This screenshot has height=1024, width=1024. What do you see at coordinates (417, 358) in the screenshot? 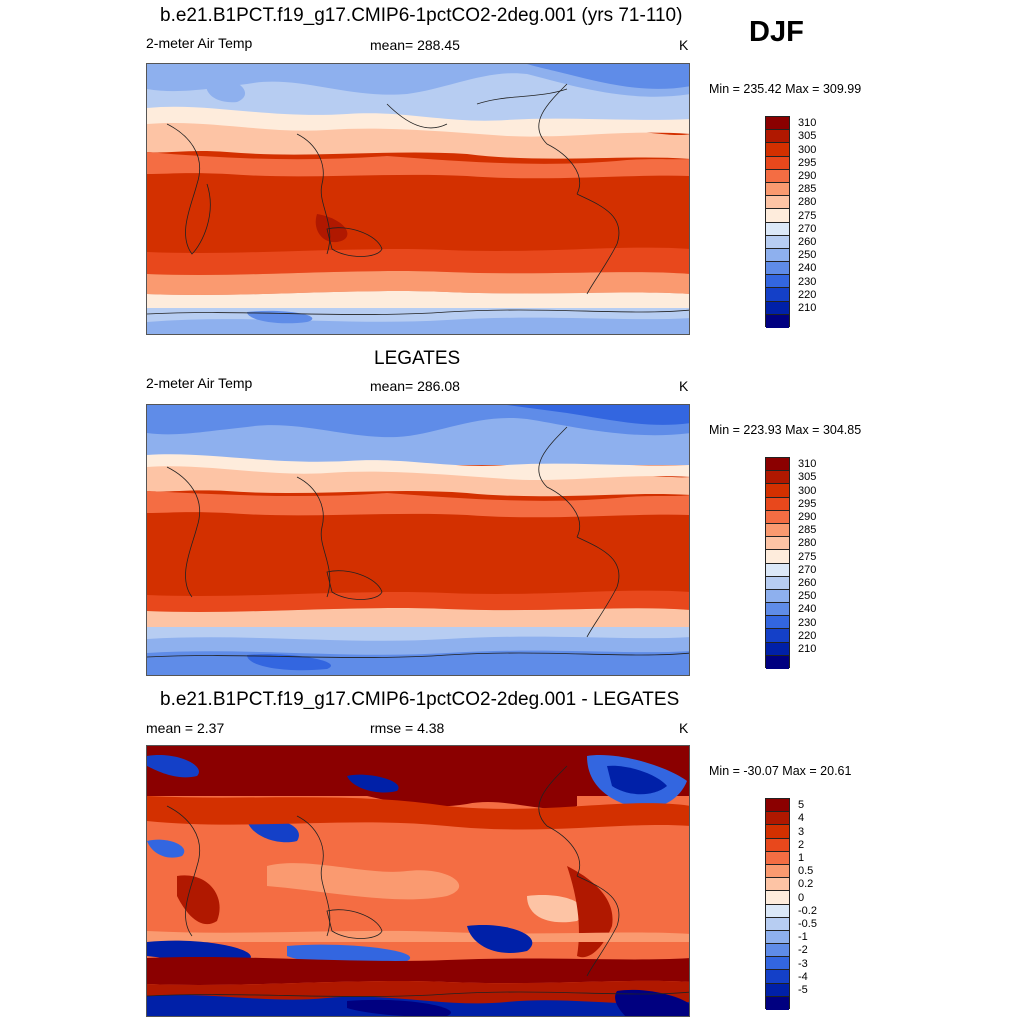
I see `panel2-title: LEGATES` at bounding box center [417, 358].